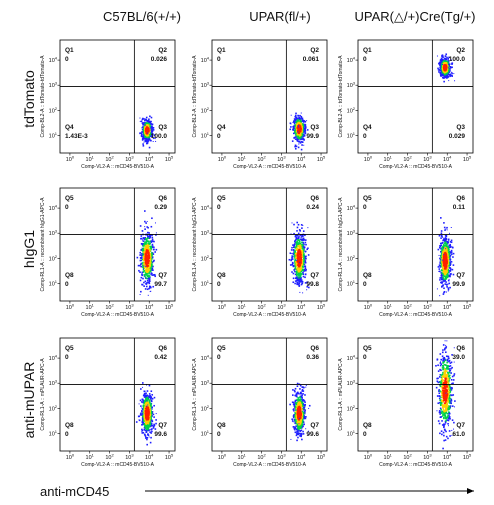 The width and height of the screenshot is (494, 505). Describe the element at coordinates (445, 257) in the screenshot. I see `event-cloud` at that location.